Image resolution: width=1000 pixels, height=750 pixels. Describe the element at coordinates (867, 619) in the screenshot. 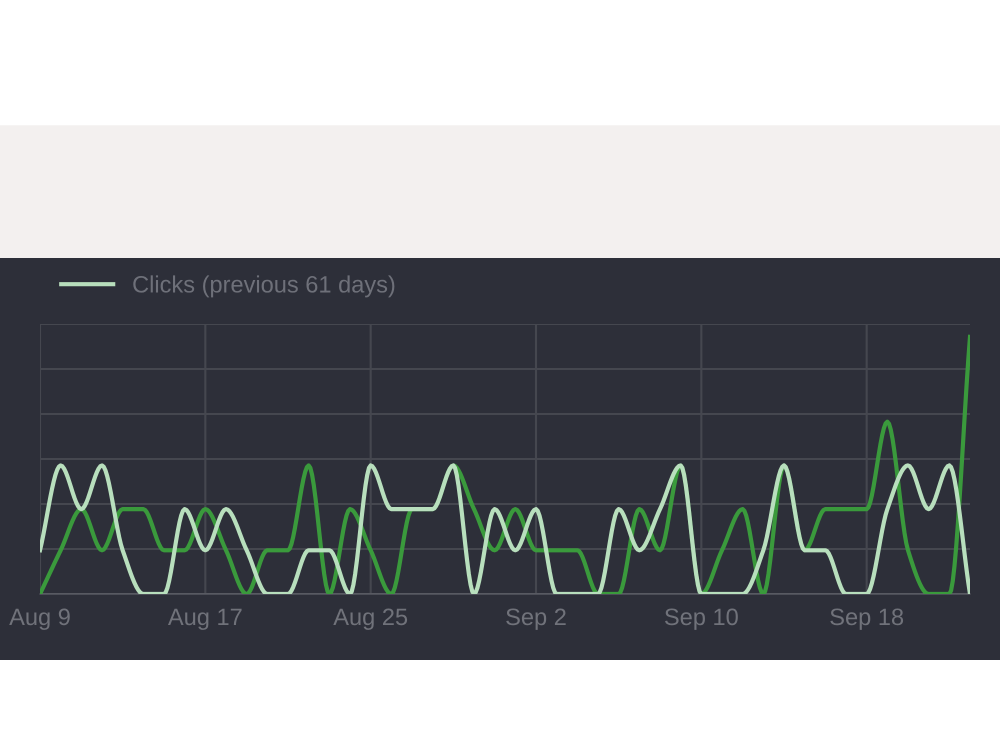

I see `x-tick-label: Sep 18` at that location.